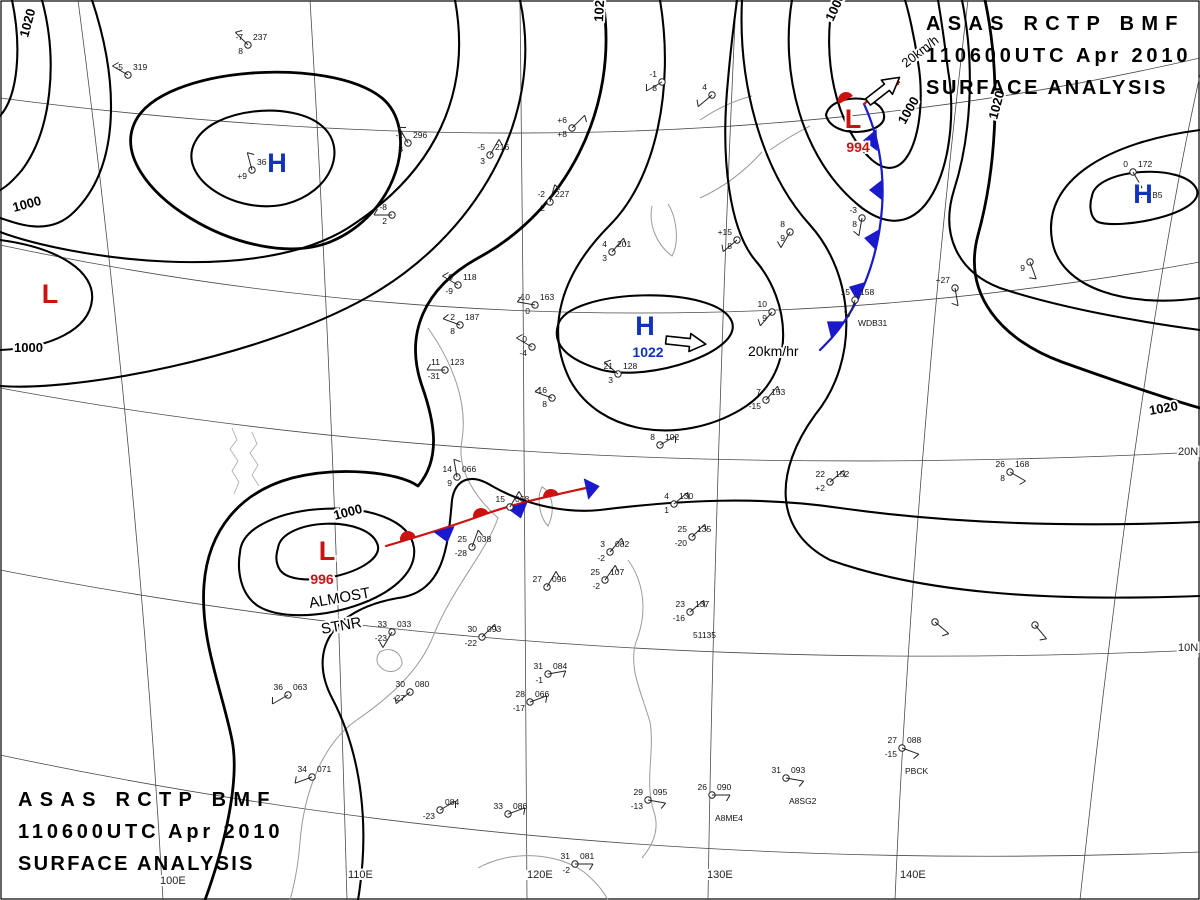  Describe the element at coordinates (940, 627) in the screenshot. I see `station-plot` at that location.